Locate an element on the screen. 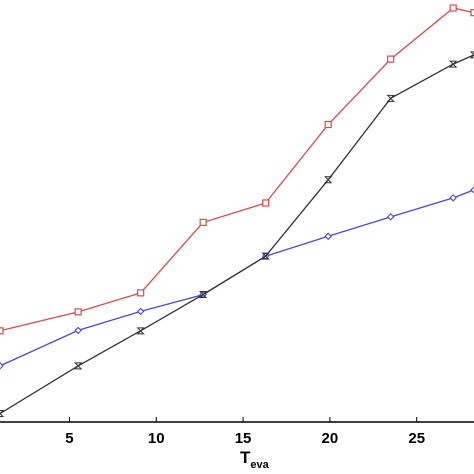 The width and height of the screenshot is (474, 474). x-axis-label-main: T is located at coordinates (245, 457).